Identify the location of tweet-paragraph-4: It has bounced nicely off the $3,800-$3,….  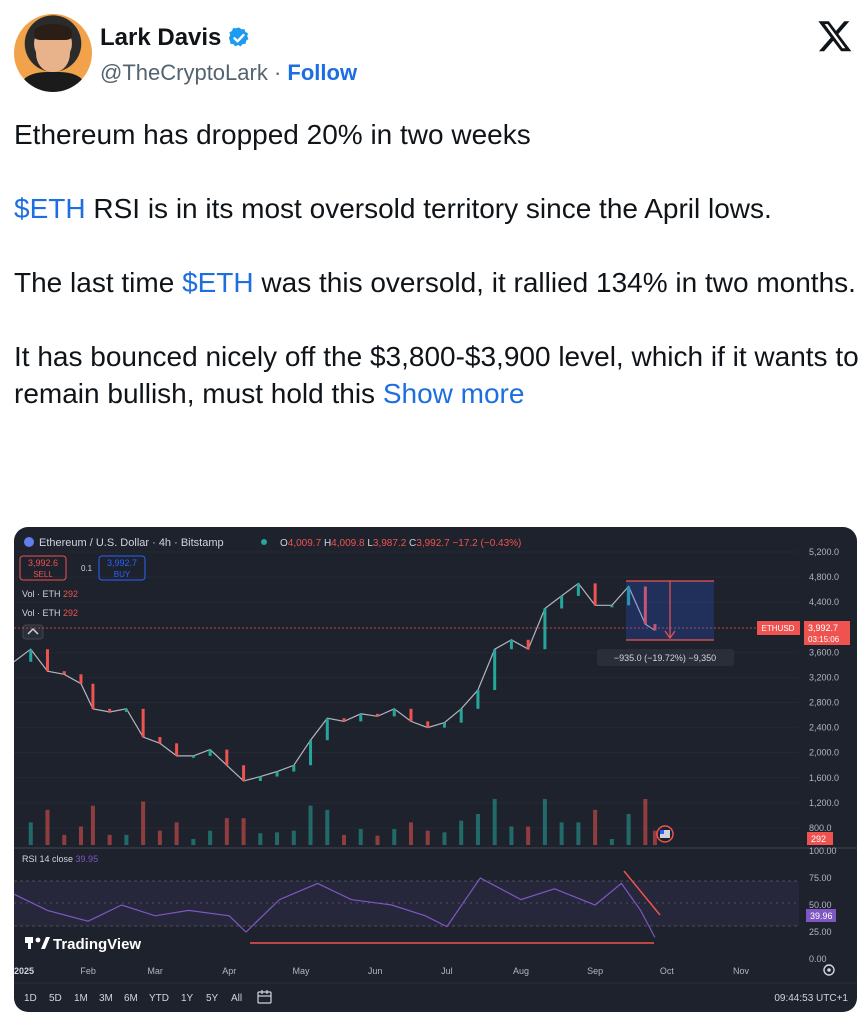
(437, 375).